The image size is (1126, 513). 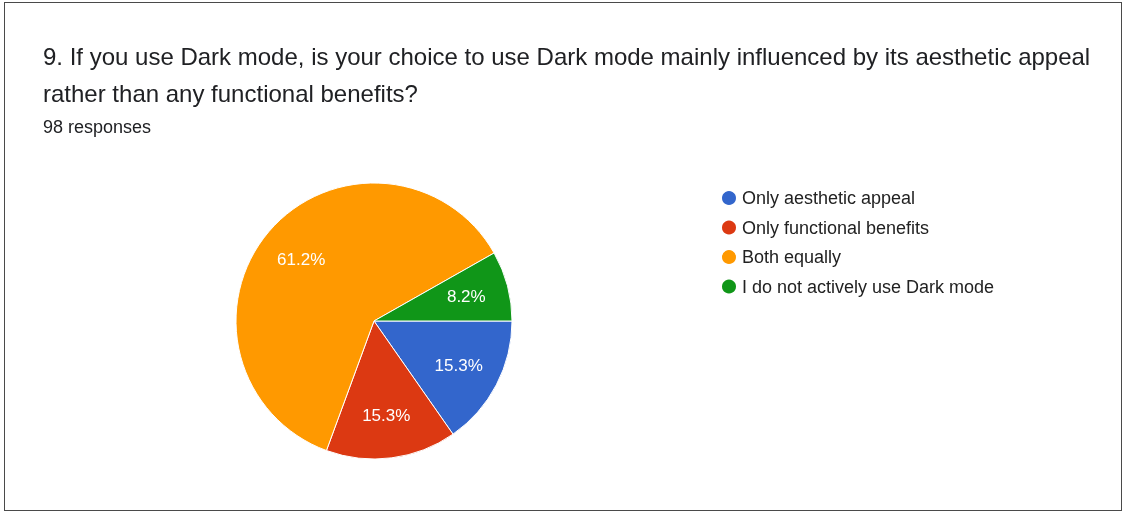 I want to click on legend-label: I do not actively use Dark mode, so click(x=868, y=286).